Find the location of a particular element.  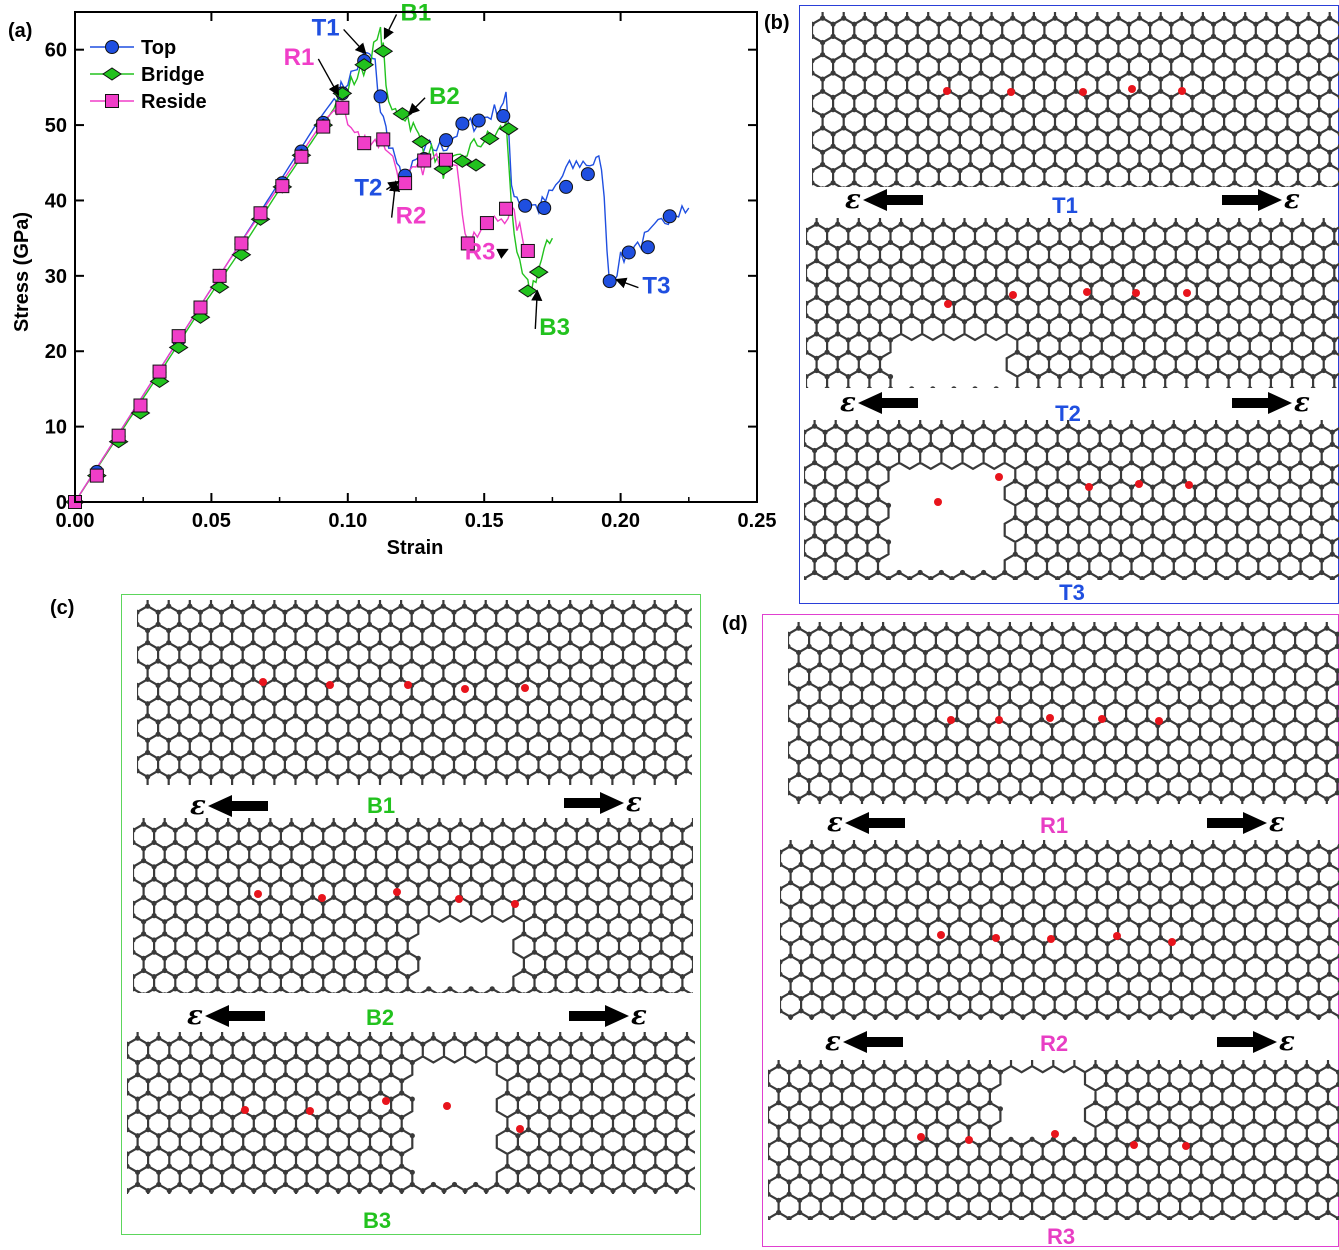

snapshot-label-r3: R3 is located at coordinates (1061, 1236).